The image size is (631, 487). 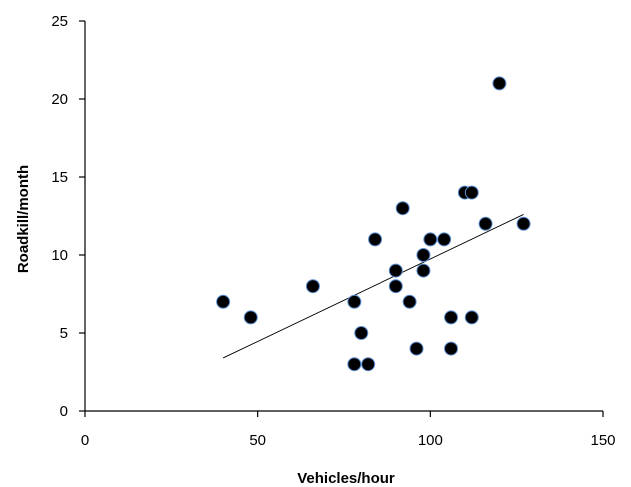 I want to click on y-tick-label: 15, so click(x=59, y=177).